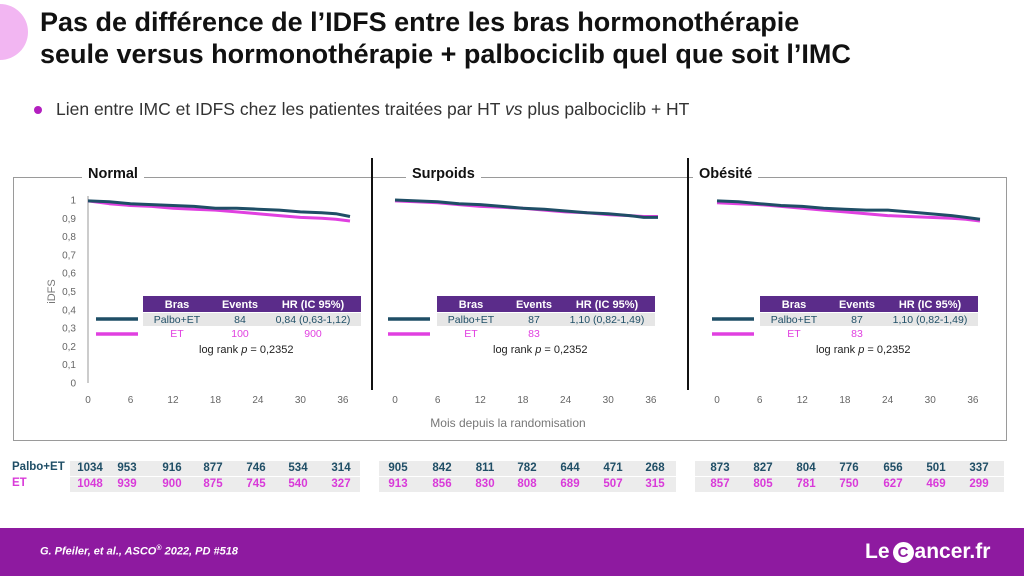  Describe the element at coordinates (256, 484) in the screenshot. I see `risk-value-et-0-4: 745` at that location.